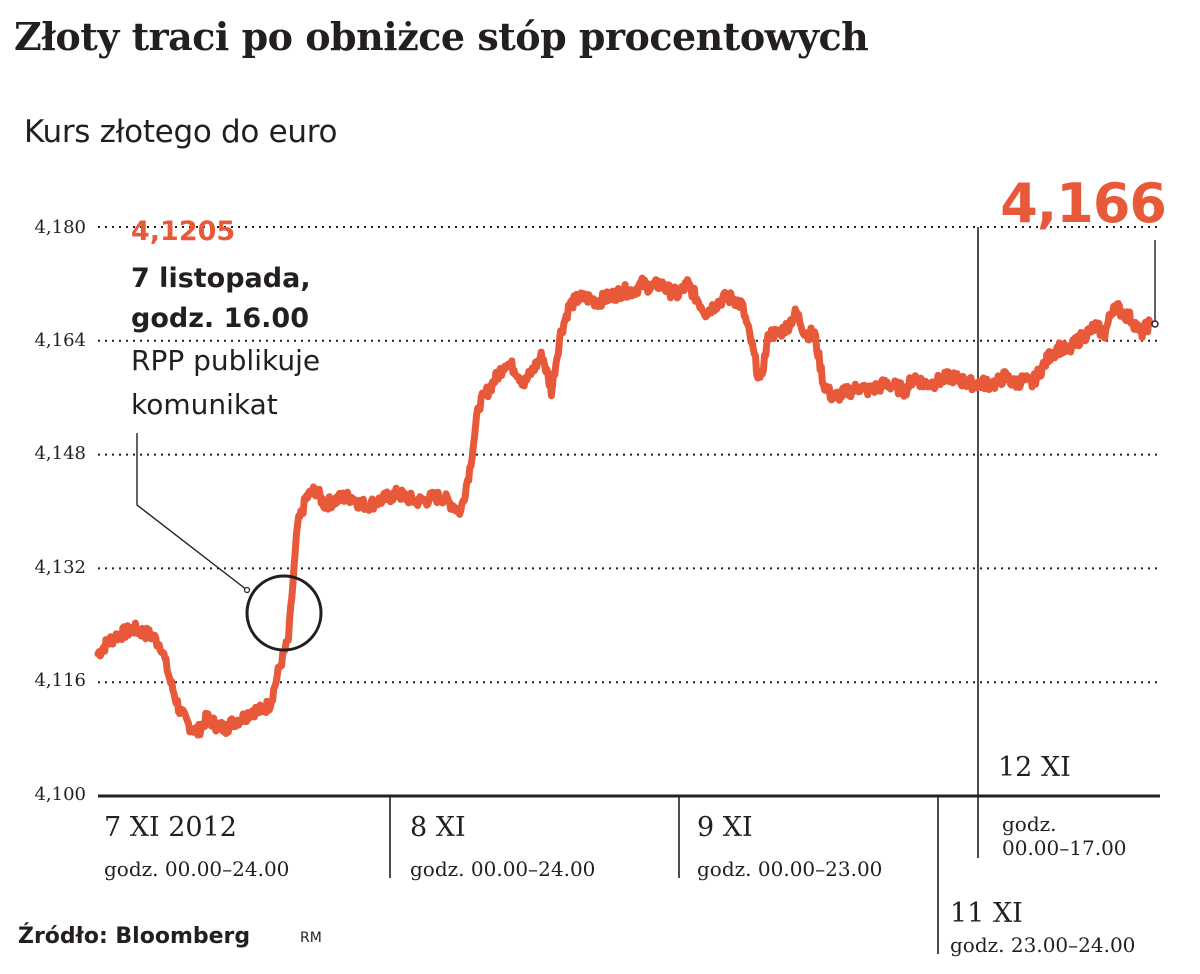 This screenshot has height=974, width=1200. What do you see at coordinates (503, 869) in the screenshot?
I see `segment-hours-8xi: godz. 00.00–24.00` at bounding box center [503, 869].